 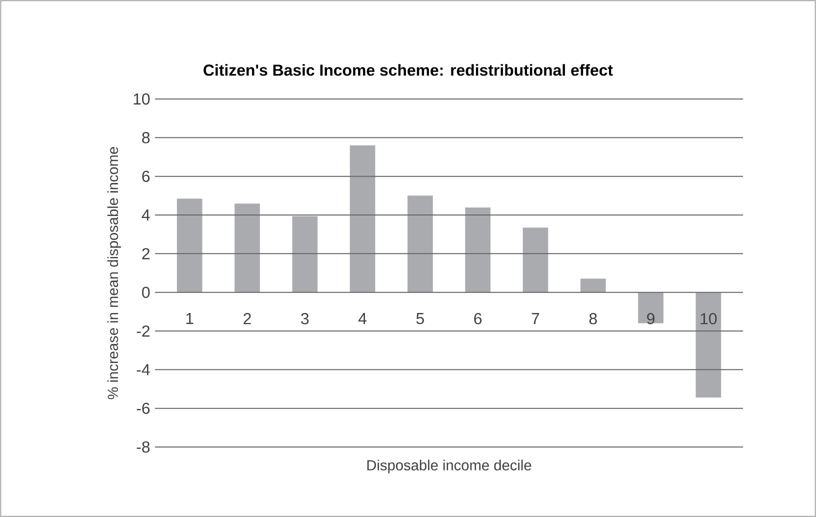 I want to click on y-tick-label: 6, so click(x=146, y=176).